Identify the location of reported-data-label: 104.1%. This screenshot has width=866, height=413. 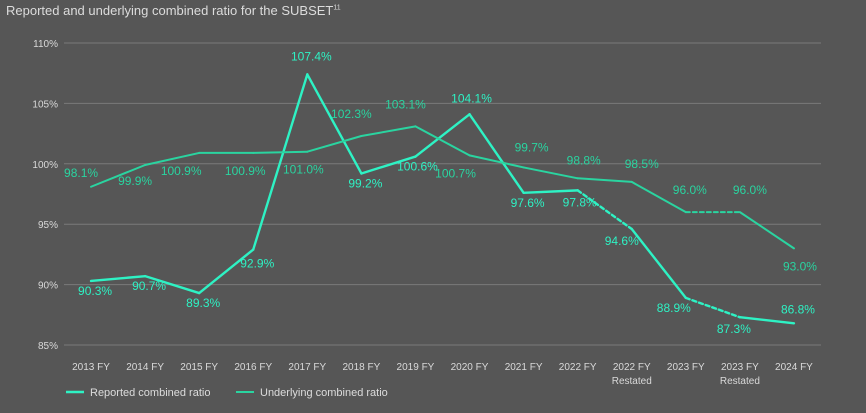
(471, 98).